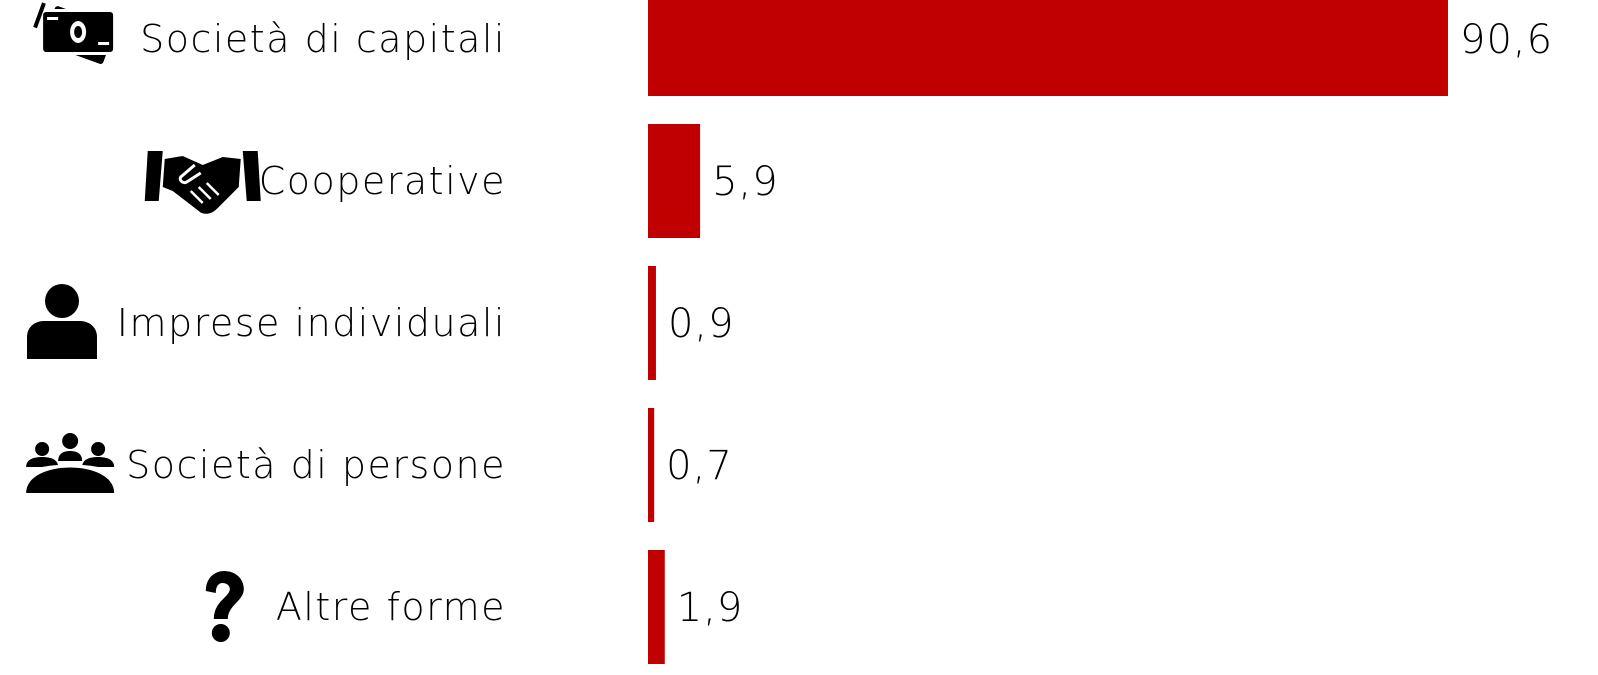 The height and width of the screenshot is (675, 1598). I want to click on category-label-societa-di-persone: Società di persone, so click(316, 465).